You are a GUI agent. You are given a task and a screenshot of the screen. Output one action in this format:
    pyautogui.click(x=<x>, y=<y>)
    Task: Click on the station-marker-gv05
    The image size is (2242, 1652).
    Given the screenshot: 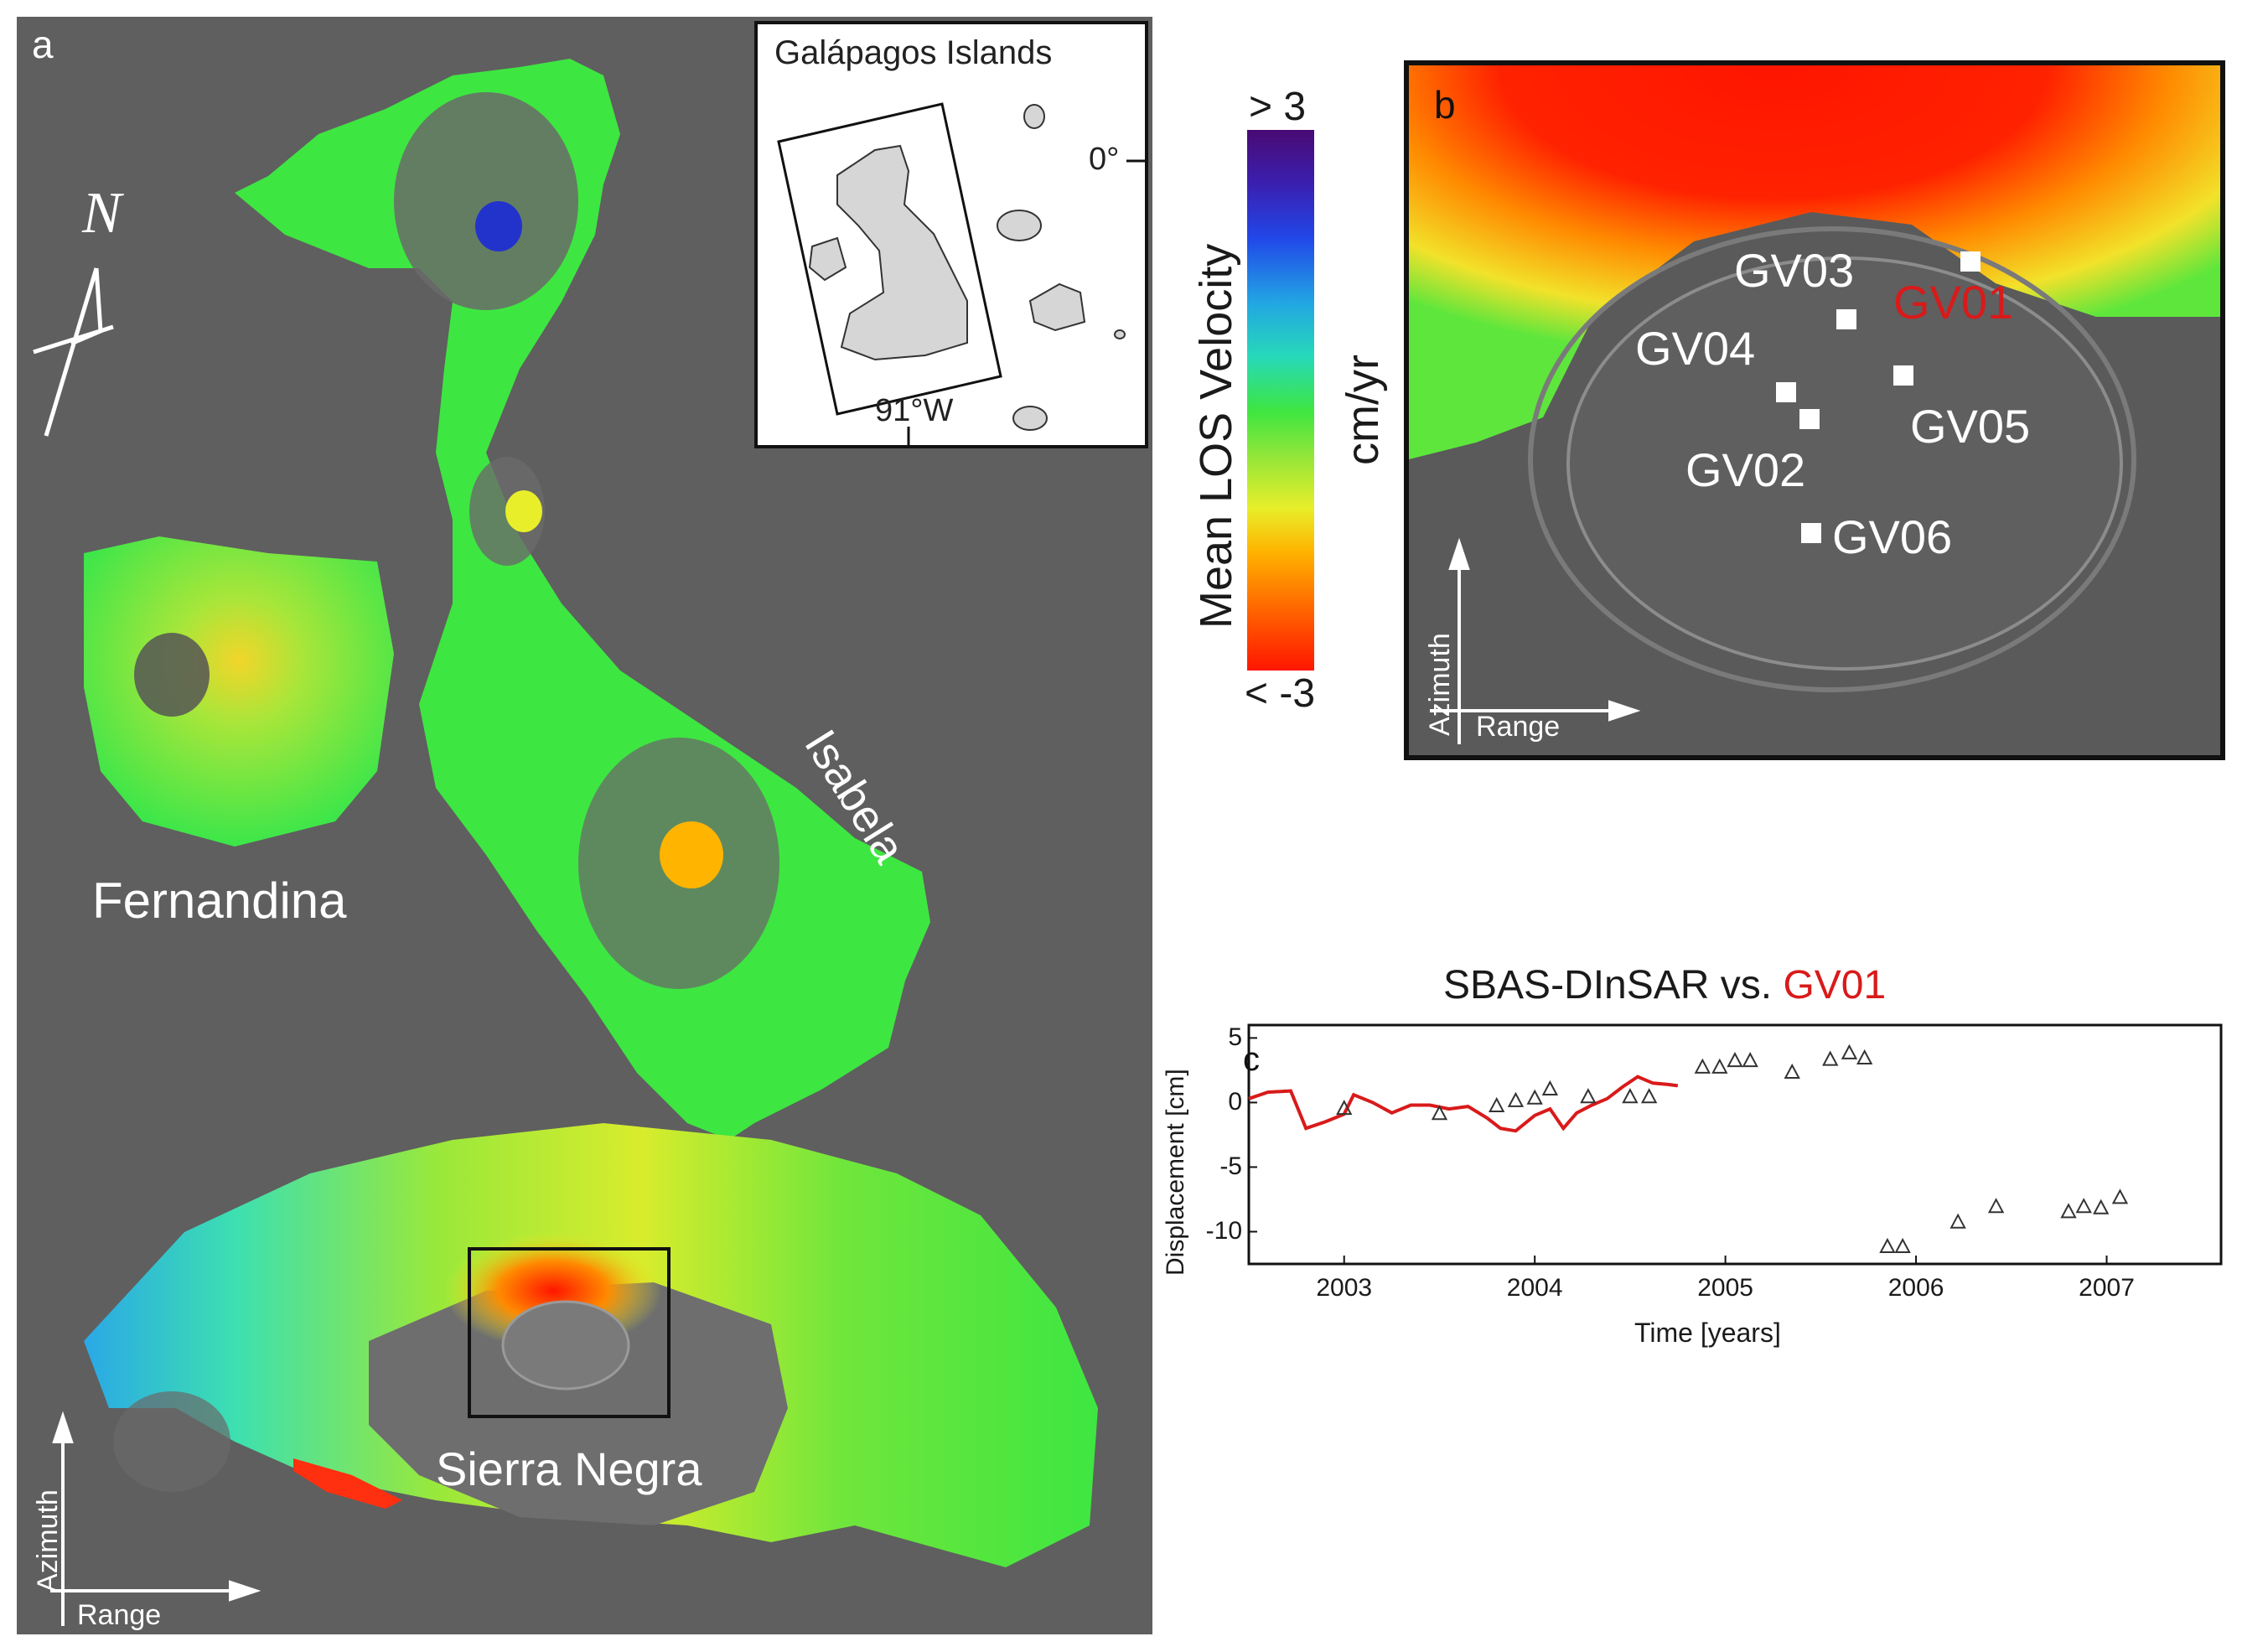 What is the action you would take?
    pyautogui.click(x=1903, y=375)
    